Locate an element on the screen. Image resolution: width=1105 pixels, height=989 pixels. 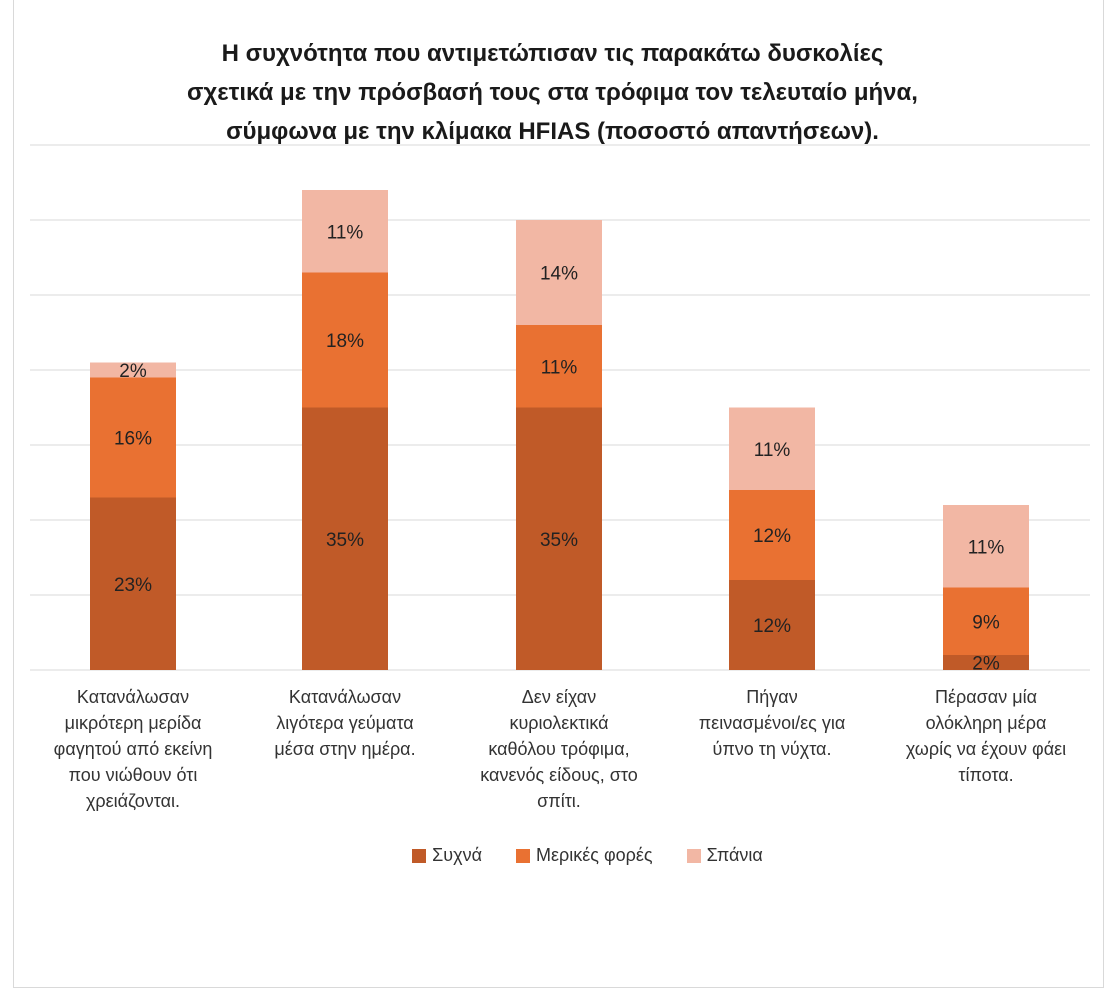
category-label: μικρότερη μερίδα is located at coordinates (133, 723).